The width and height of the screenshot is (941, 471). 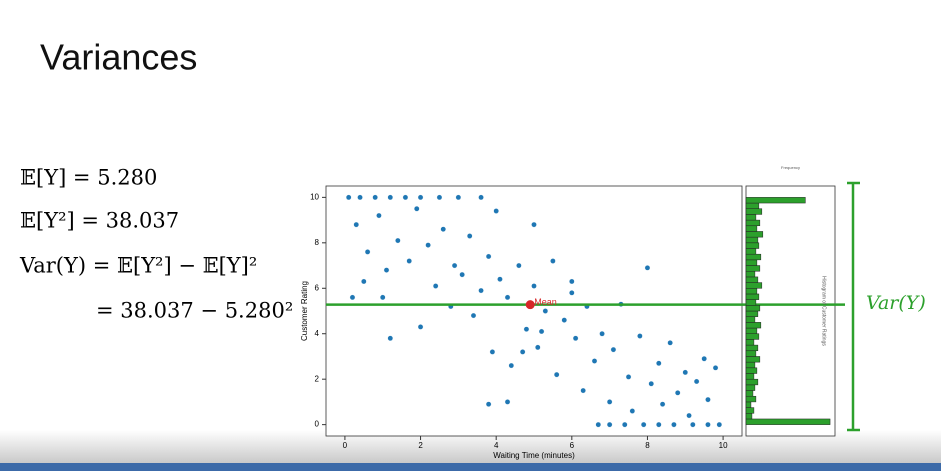 What do you see at coordinates (530, 305) in the screenshot?
I see `mean-point` at bounding box center [530, 305].